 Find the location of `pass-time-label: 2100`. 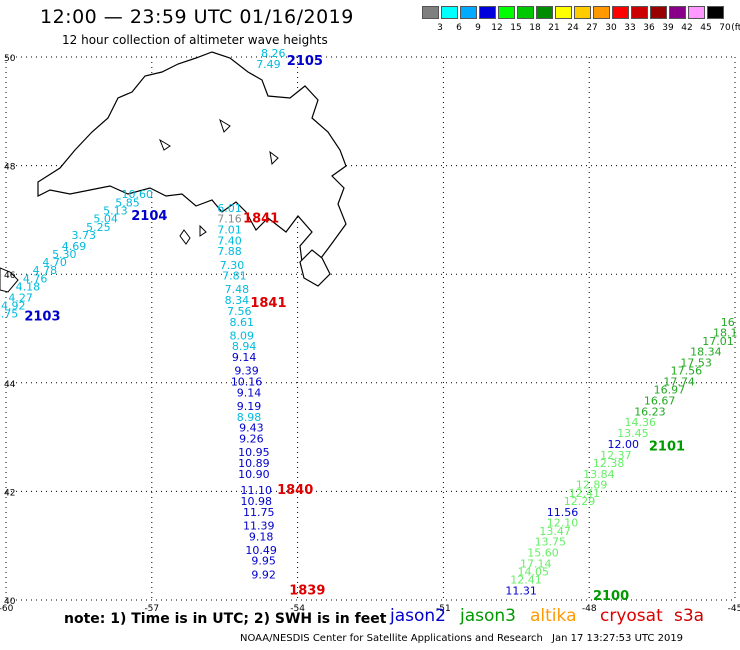

pass-time-label: 2100 is located at coordinates (611, 596).